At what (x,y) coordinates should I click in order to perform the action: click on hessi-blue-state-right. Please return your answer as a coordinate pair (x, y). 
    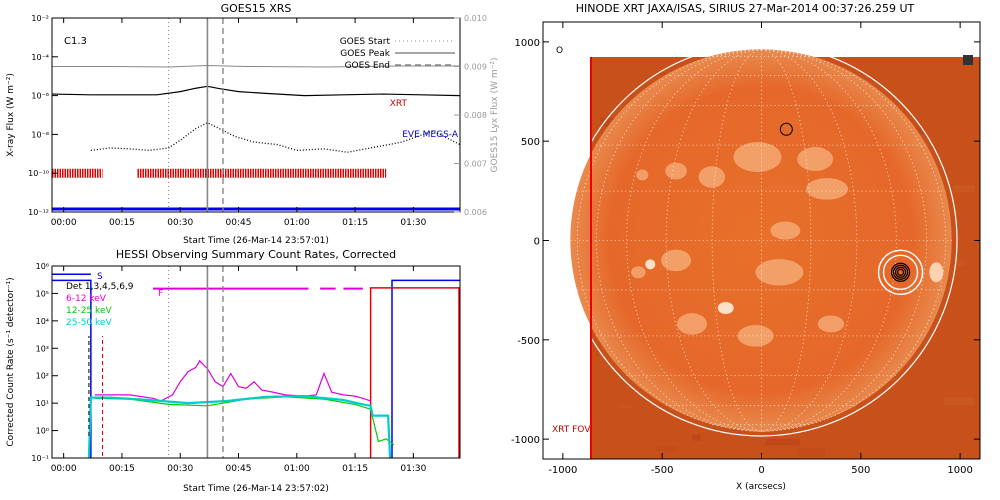
    Looking at the image, I should click on (425, 368).